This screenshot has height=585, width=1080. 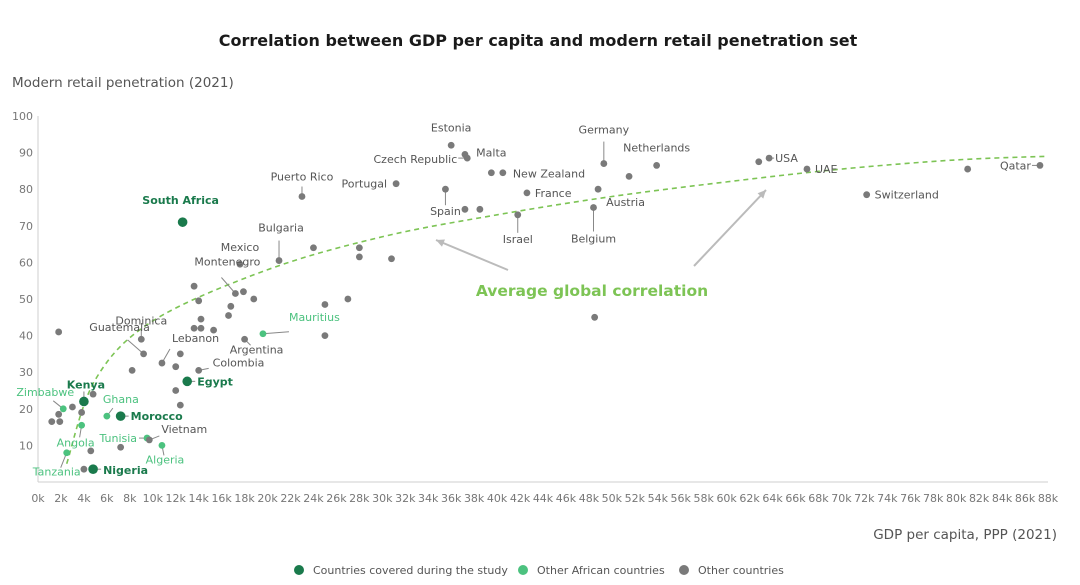 What do you see at coordinates (123, 83) in the screenshot?
I see `y-axis-title: Modern retail penetration (2021)` at bounding box center [123, 83].